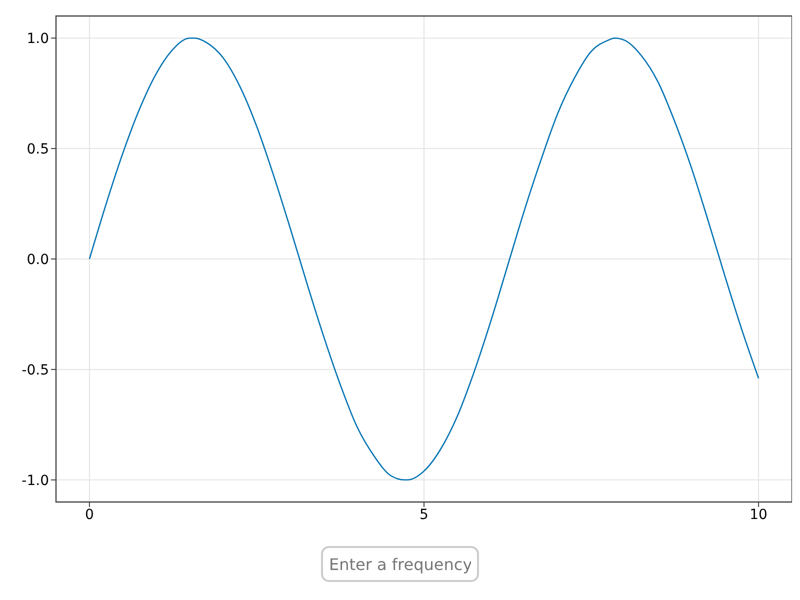 The image size is (800, 600). What do you see at coordinates (37, 260) in the screenshot?
I see `y-tick-label: 0.0` at bounding box center [37, 260].